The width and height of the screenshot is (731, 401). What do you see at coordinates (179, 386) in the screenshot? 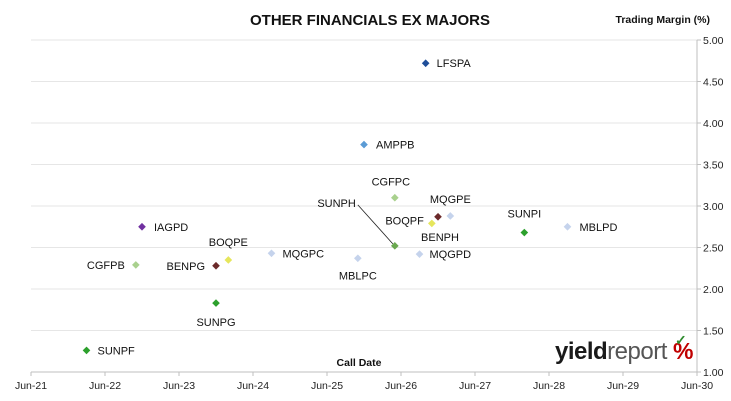
I see `x-tick-label: Jun-23` at bounding box center [179, 386].